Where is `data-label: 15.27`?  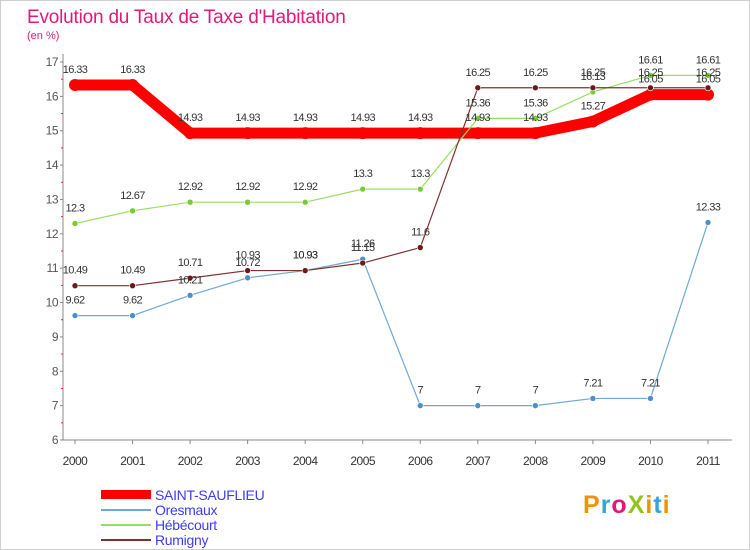 data-label: 15.27 is located at coordinates (593, 106).